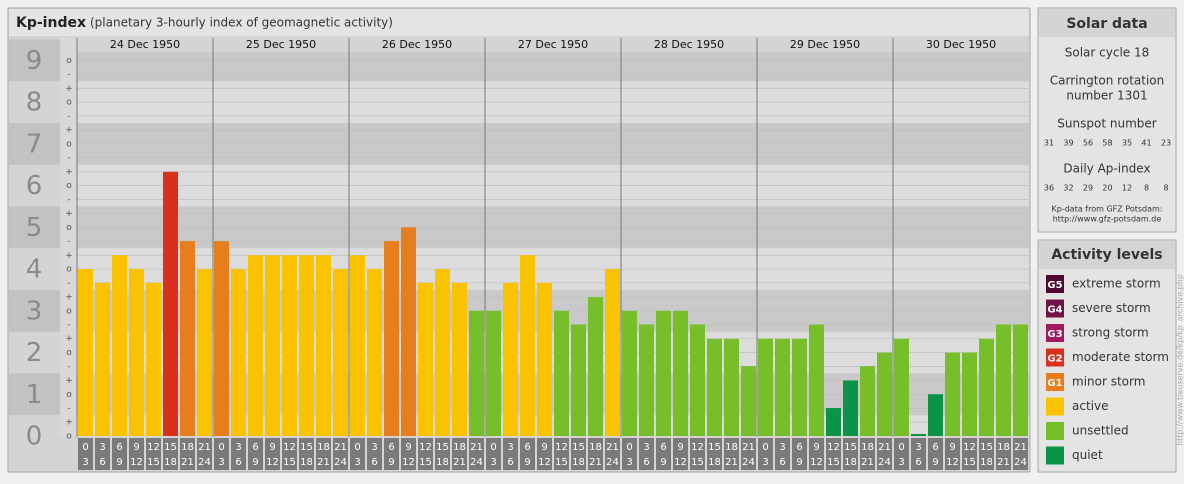 Image resolution: width=1184 pixels, height=484 pixels. Describe the element at coordinates (1090, 406) in the screenshot. I see `legend-label: active` at that location.